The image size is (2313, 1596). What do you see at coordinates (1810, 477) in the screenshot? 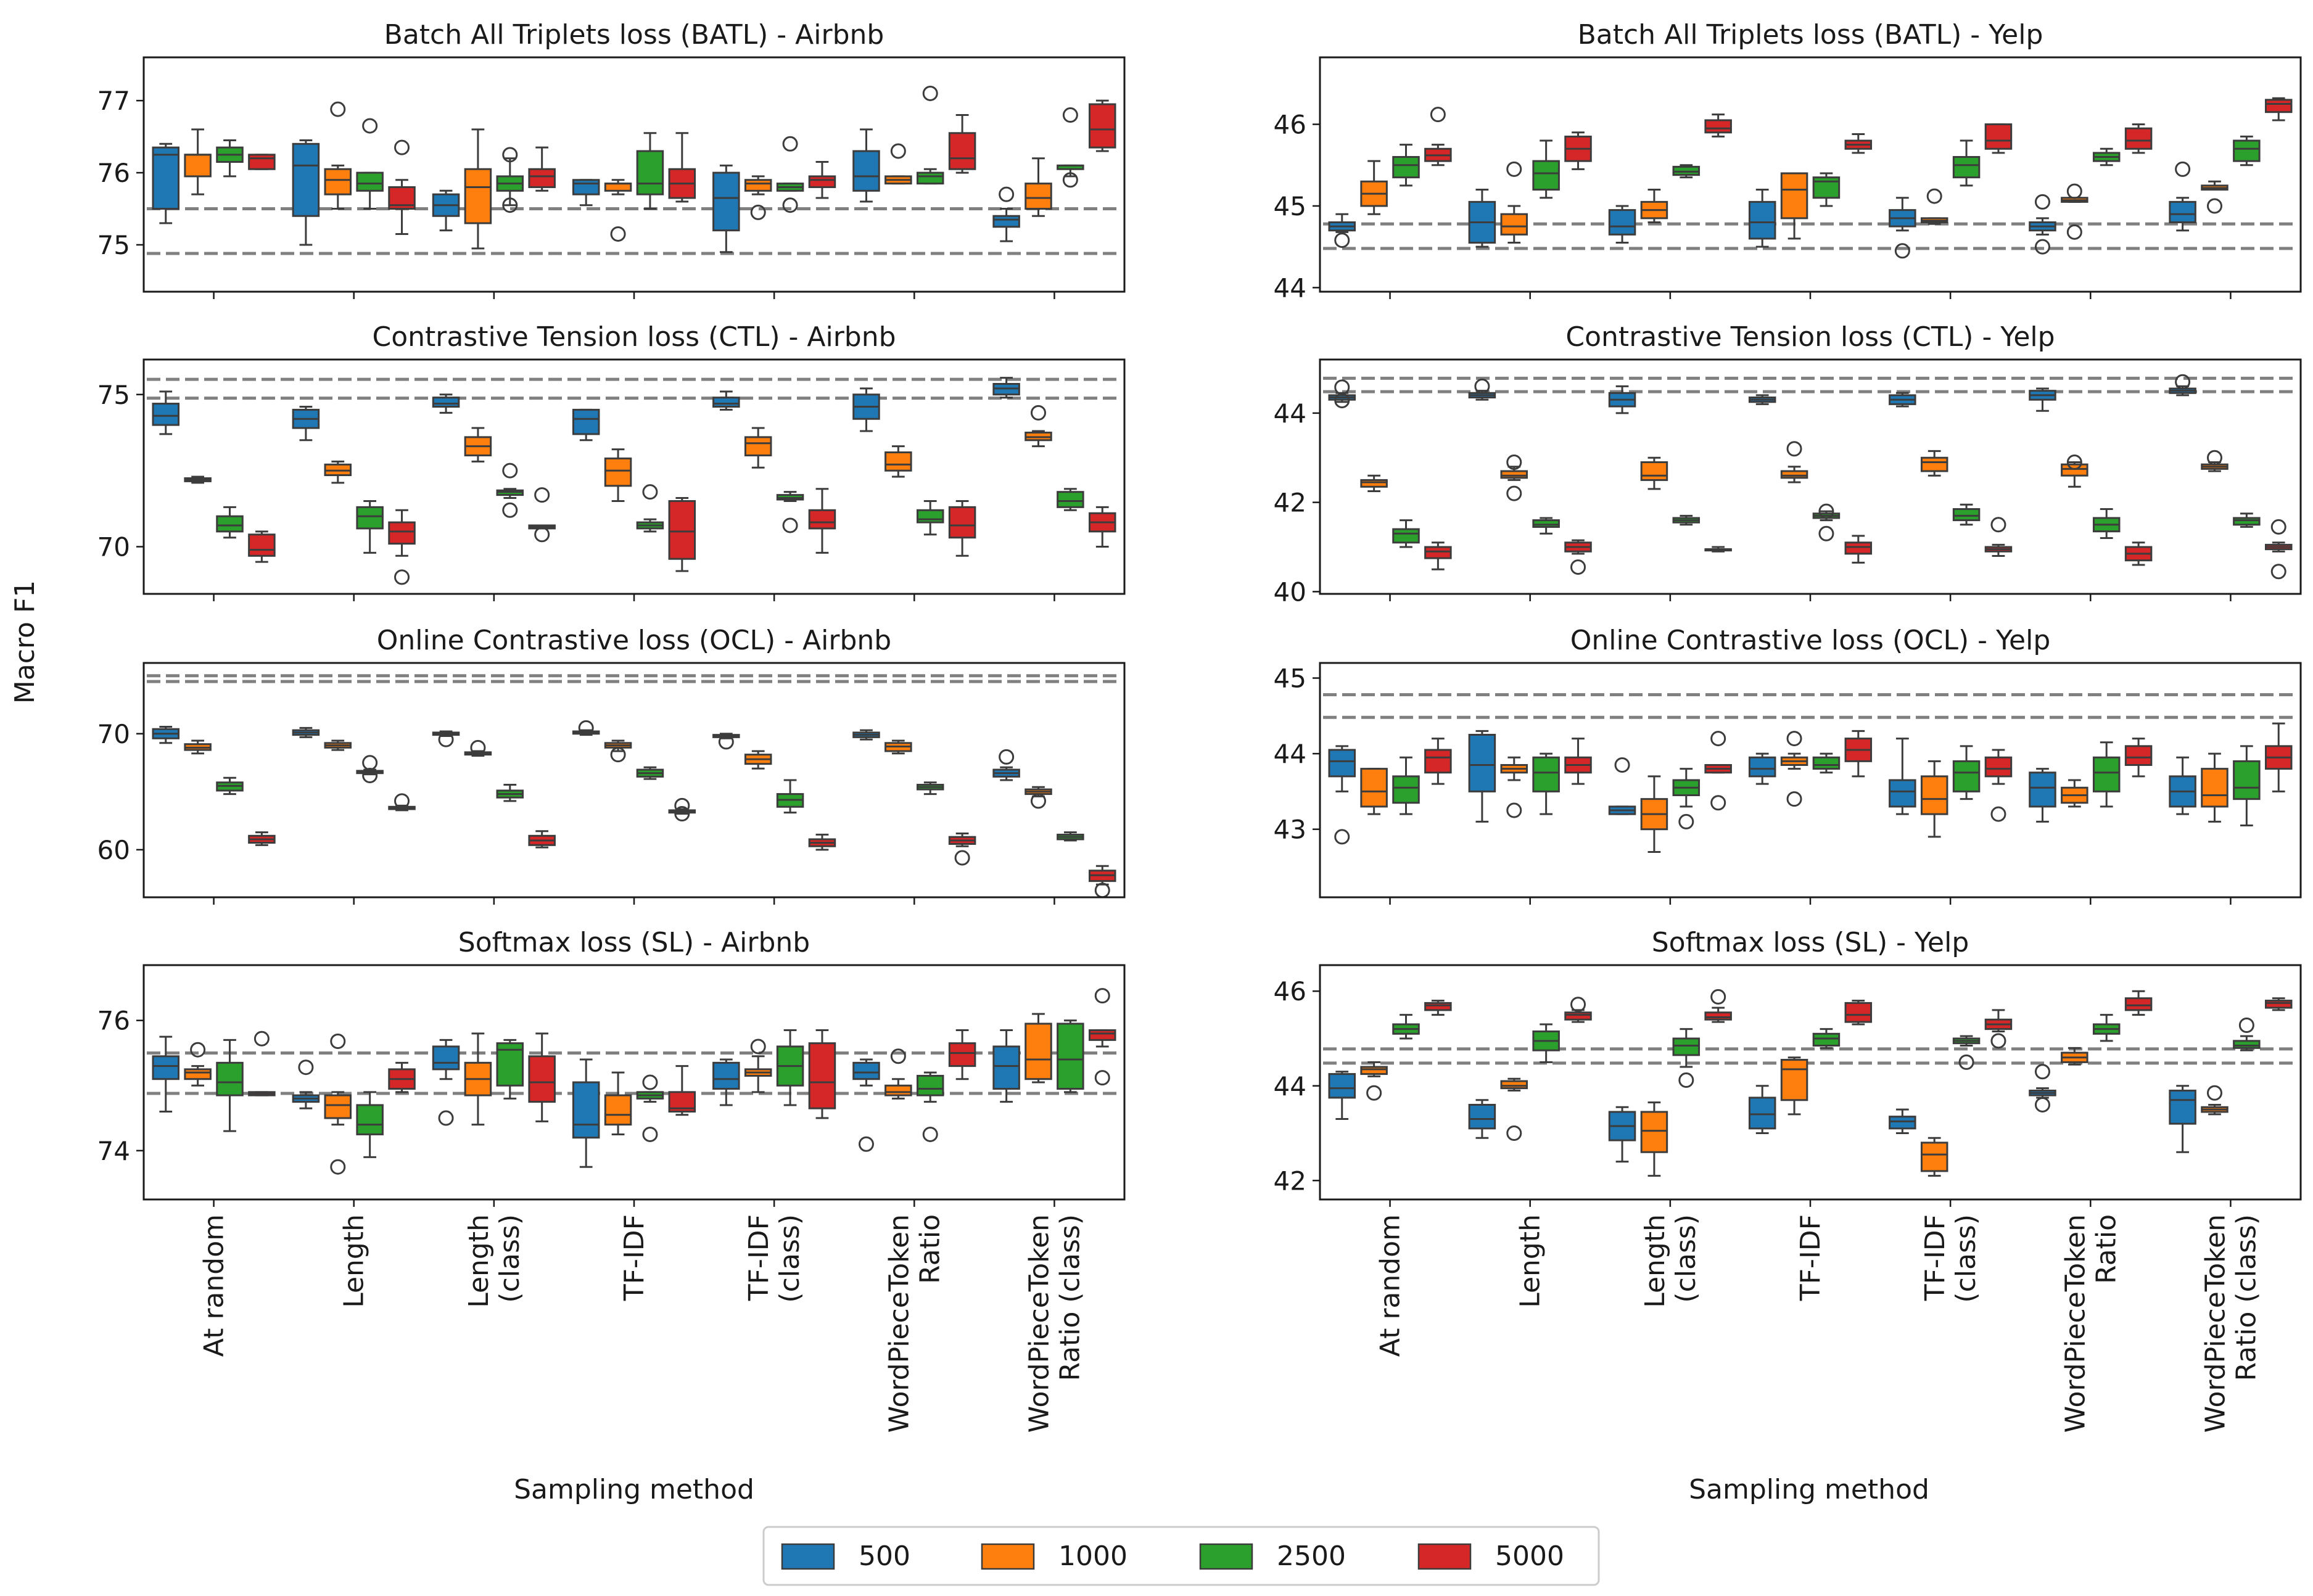
I see `panel-frame` at bounding box center [1810, 477].